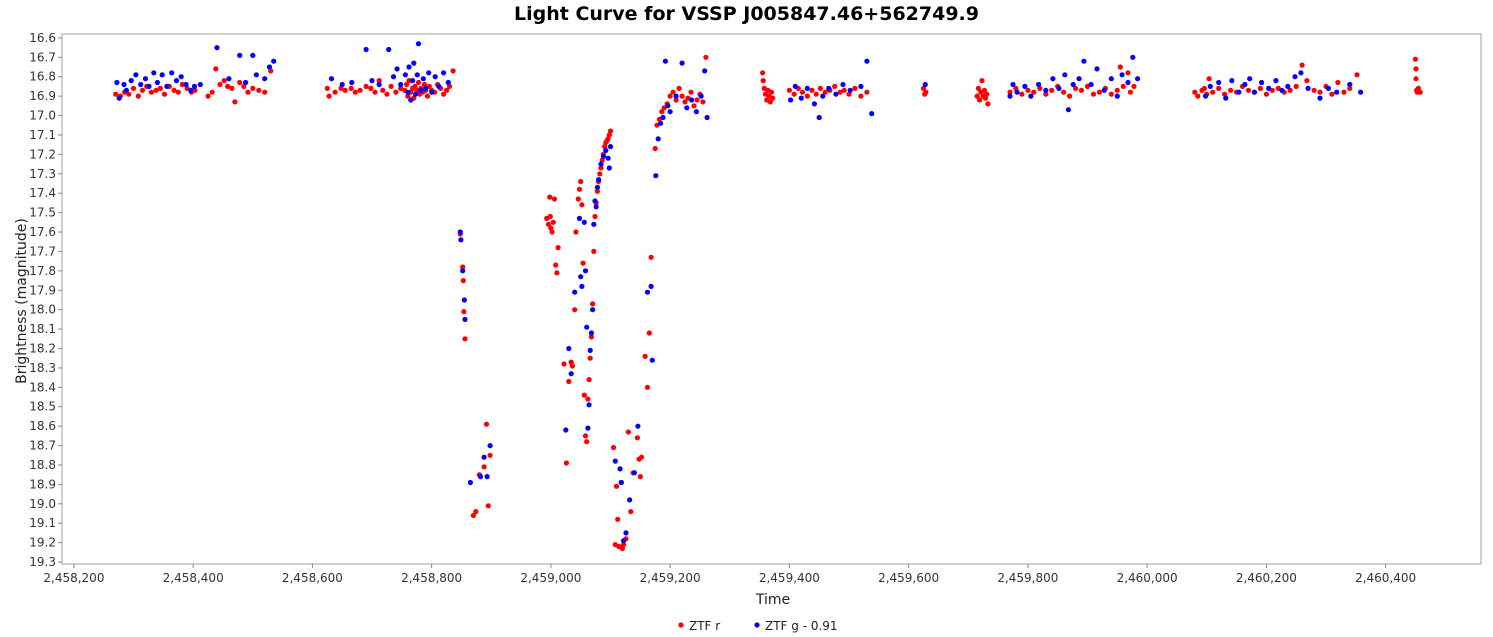 This screenshot has width=1493, height=637. What do you see at coordinates (772, 600) in the screenshot?
I see `x-axis-title: Time` at bounding box center [772, 600].